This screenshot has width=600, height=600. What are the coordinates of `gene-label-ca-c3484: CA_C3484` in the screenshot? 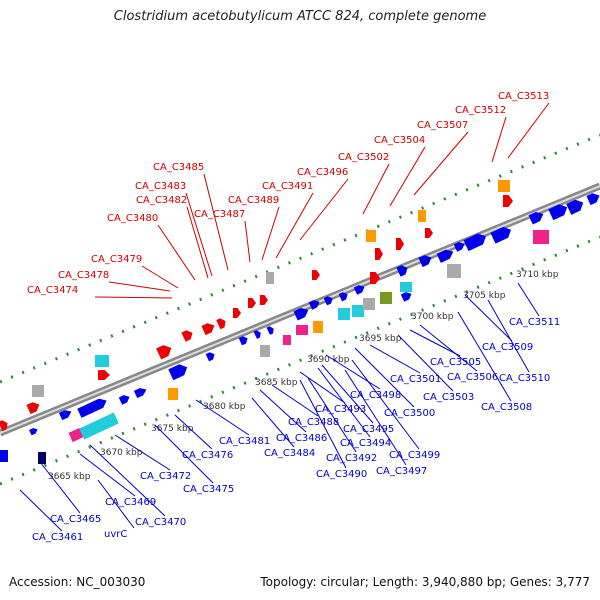 It's located at (289, 453).